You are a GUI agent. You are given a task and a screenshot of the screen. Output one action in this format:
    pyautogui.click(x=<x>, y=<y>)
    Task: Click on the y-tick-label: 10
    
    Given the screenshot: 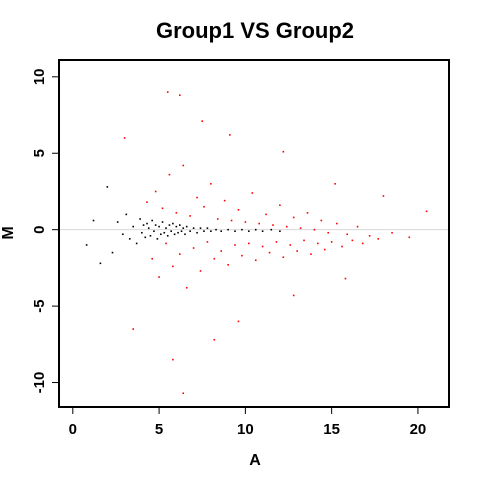 What is the action you would take?
    pyautogui.click(x=39, y=76)
    